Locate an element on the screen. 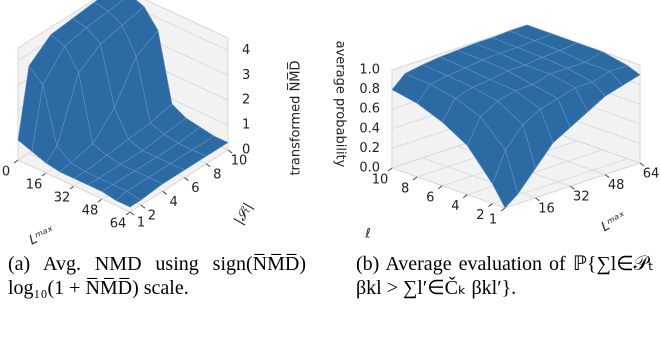 This screenshot has height=338, width=660. z-tick-label: 1.0 is located at coordinates (369, 70).